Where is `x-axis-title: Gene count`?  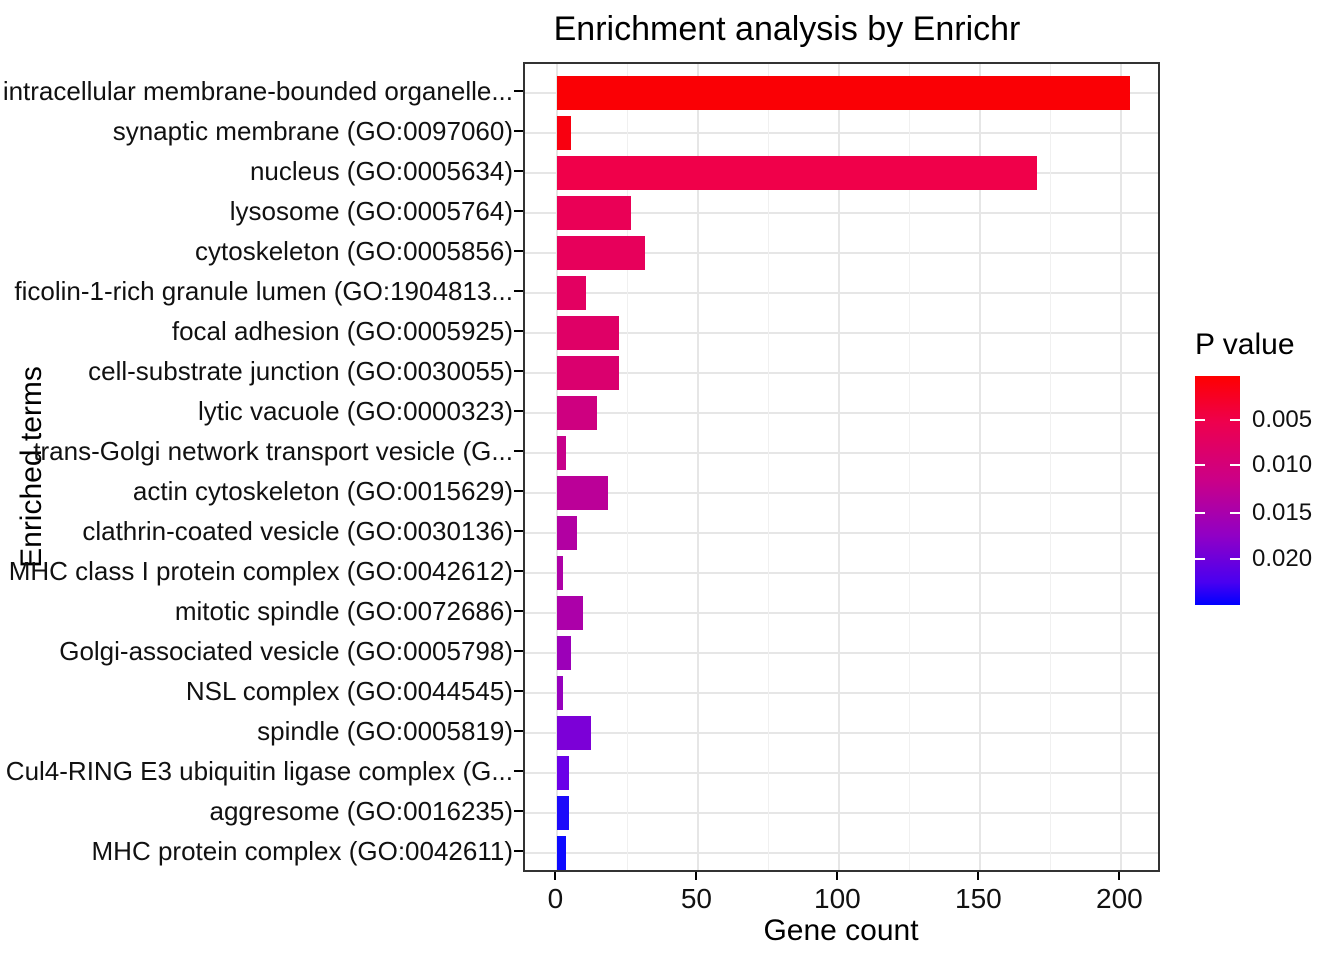 x-axis-title: Gene count is located at coordinates (841, 930).